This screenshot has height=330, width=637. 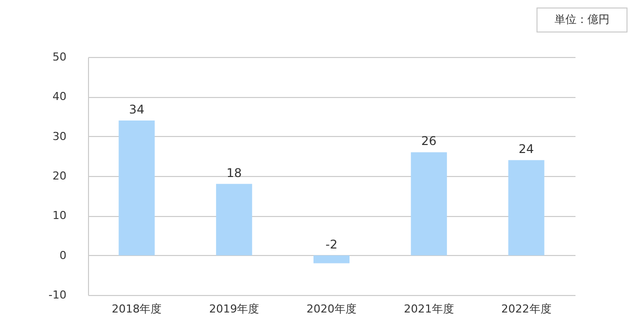 What do you see at coordinates (63, 255) in the screenshot?
I see `y-tick-label: 0` at bounding box center [63, 255].